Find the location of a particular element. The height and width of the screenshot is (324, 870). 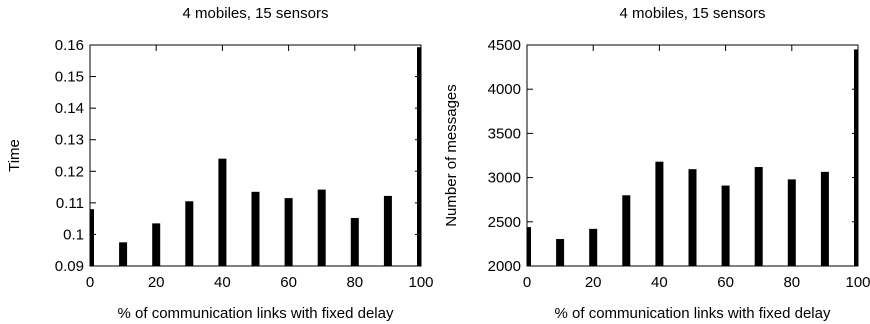

y-tick-label: 0.09 is located at coordinates (69, 266).